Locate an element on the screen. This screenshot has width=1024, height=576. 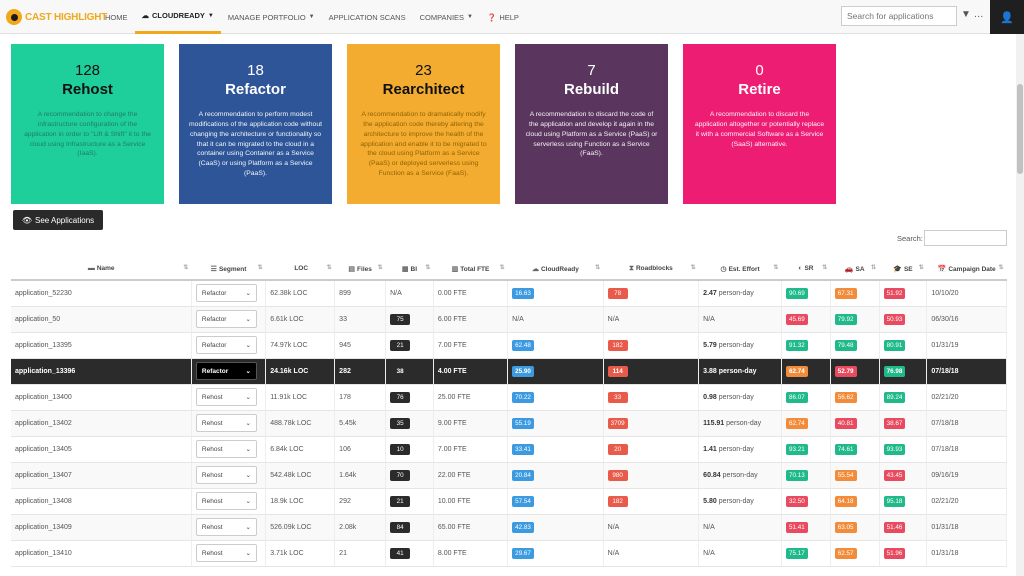
brand-logo: CAST HIGHLIGHT is located at coordinates (56, 17).